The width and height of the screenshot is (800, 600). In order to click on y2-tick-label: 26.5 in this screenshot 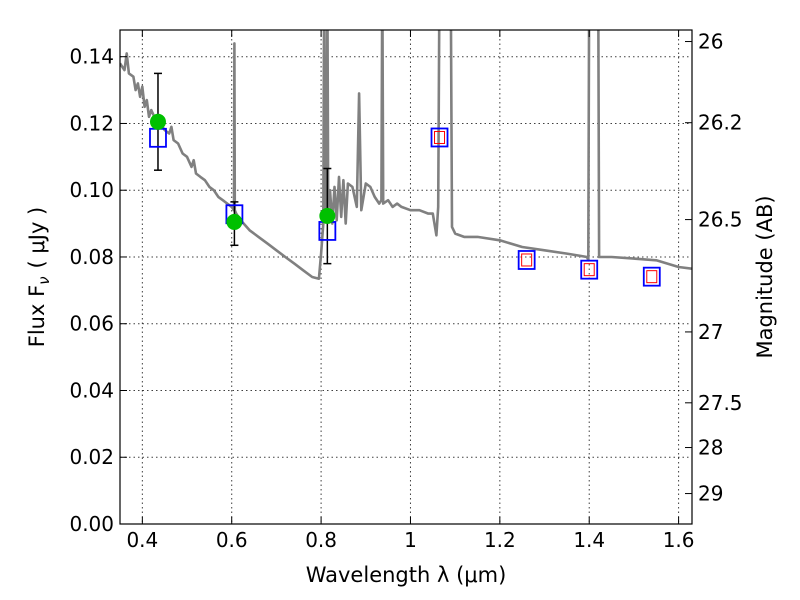, I will do `click(720, 220)`.